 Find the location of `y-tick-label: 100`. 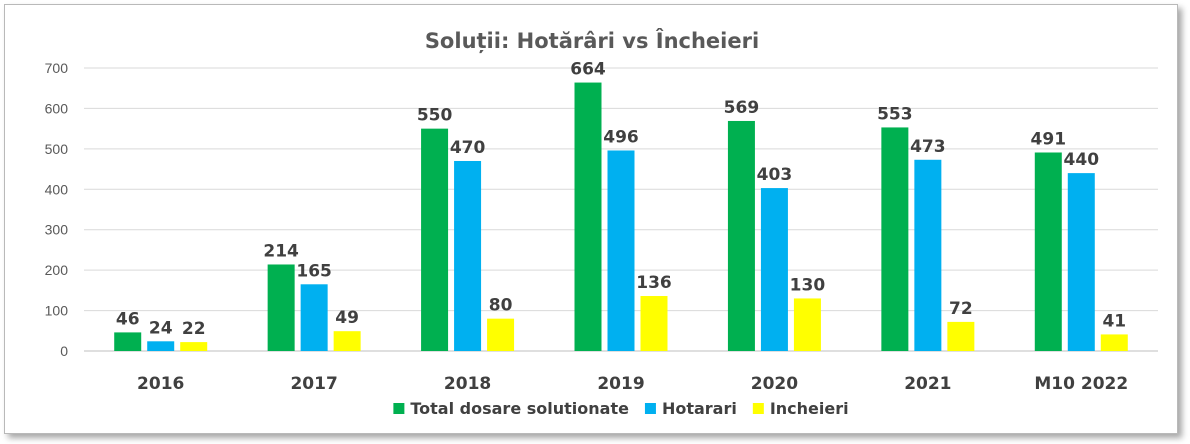

y-tick-label: 100 is located at coordinates (57, 311).